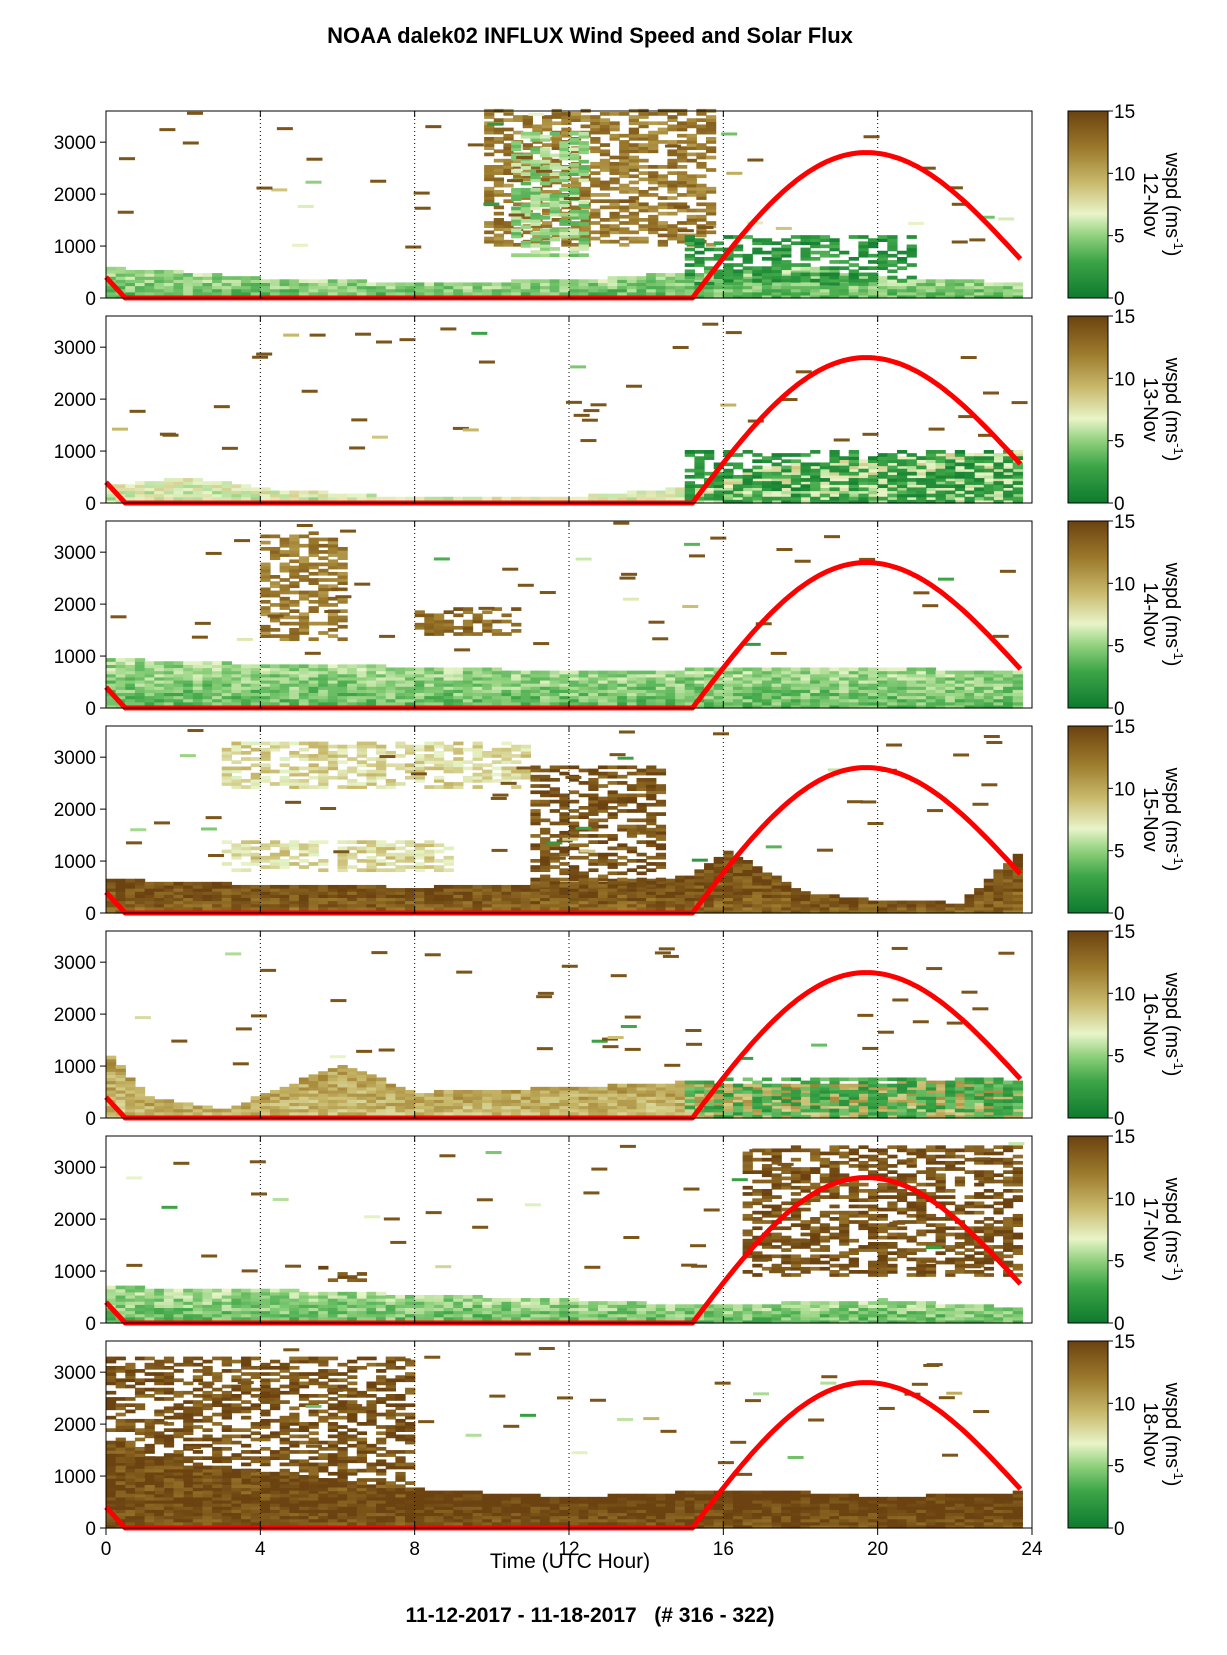  Describe the element at coordinates (734, 173) in the screenshot. I see `wind-cell-speck` at that location.